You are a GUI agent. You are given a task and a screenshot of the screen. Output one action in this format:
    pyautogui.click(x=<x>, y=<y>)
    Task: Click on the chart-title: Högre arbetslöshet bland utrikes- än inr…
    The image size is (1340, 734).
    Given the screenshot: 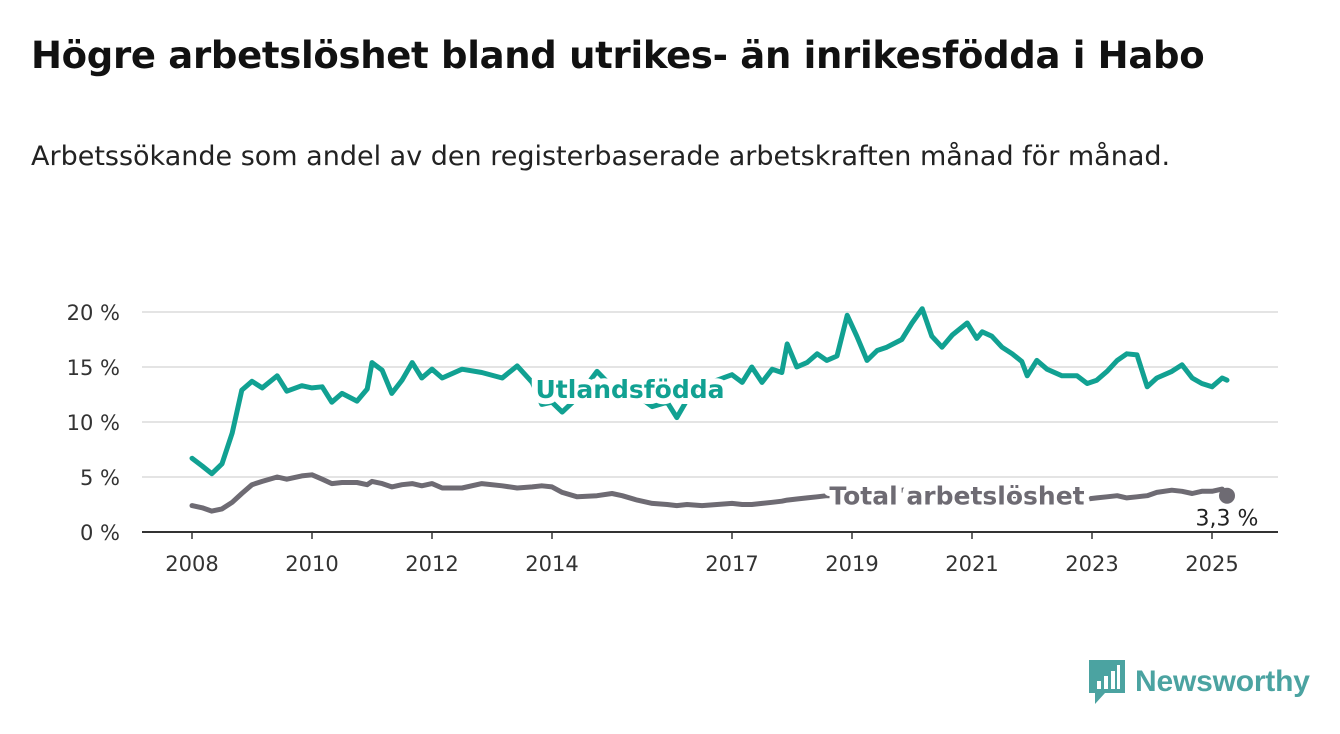 What is the action you would take?
    pyautogui.click(x=618, y=55)
    